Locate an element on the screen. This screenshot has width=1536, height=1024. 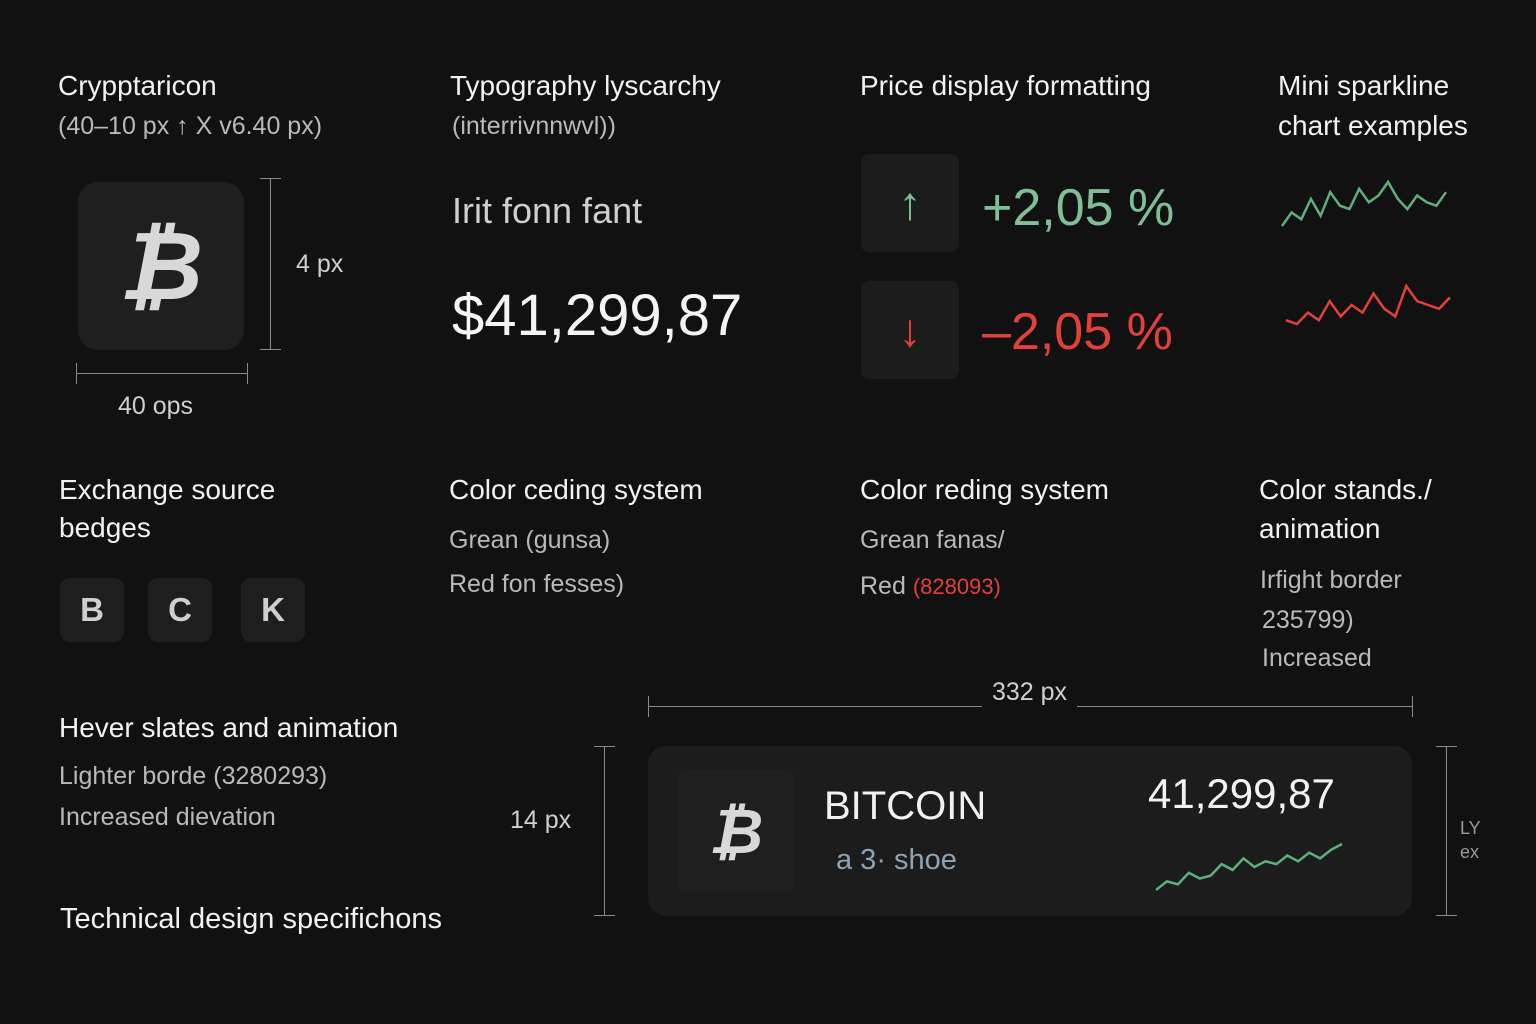
color-coding-a-line2: Red fon fesses) is located at coordinates (537, 584).